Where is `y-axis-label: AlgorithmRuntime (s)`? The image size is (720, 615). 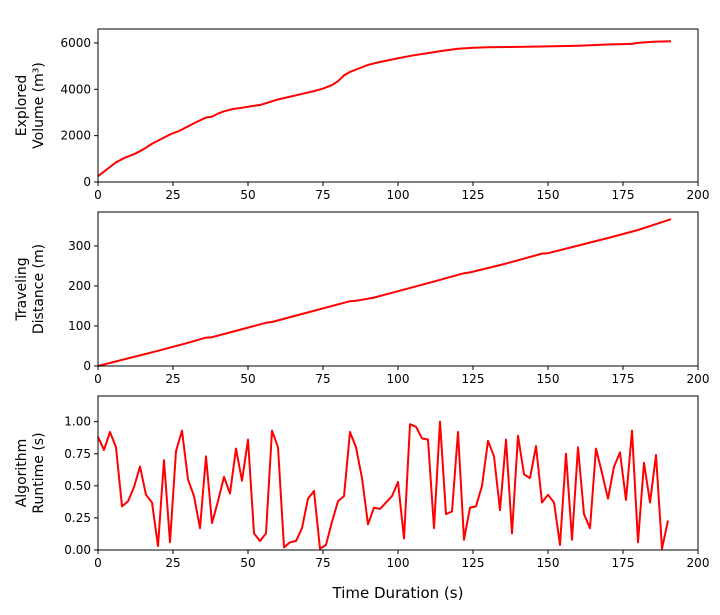 y-axis-label: AlgorithmRuntime (s) is located at coordinates (30, 472).